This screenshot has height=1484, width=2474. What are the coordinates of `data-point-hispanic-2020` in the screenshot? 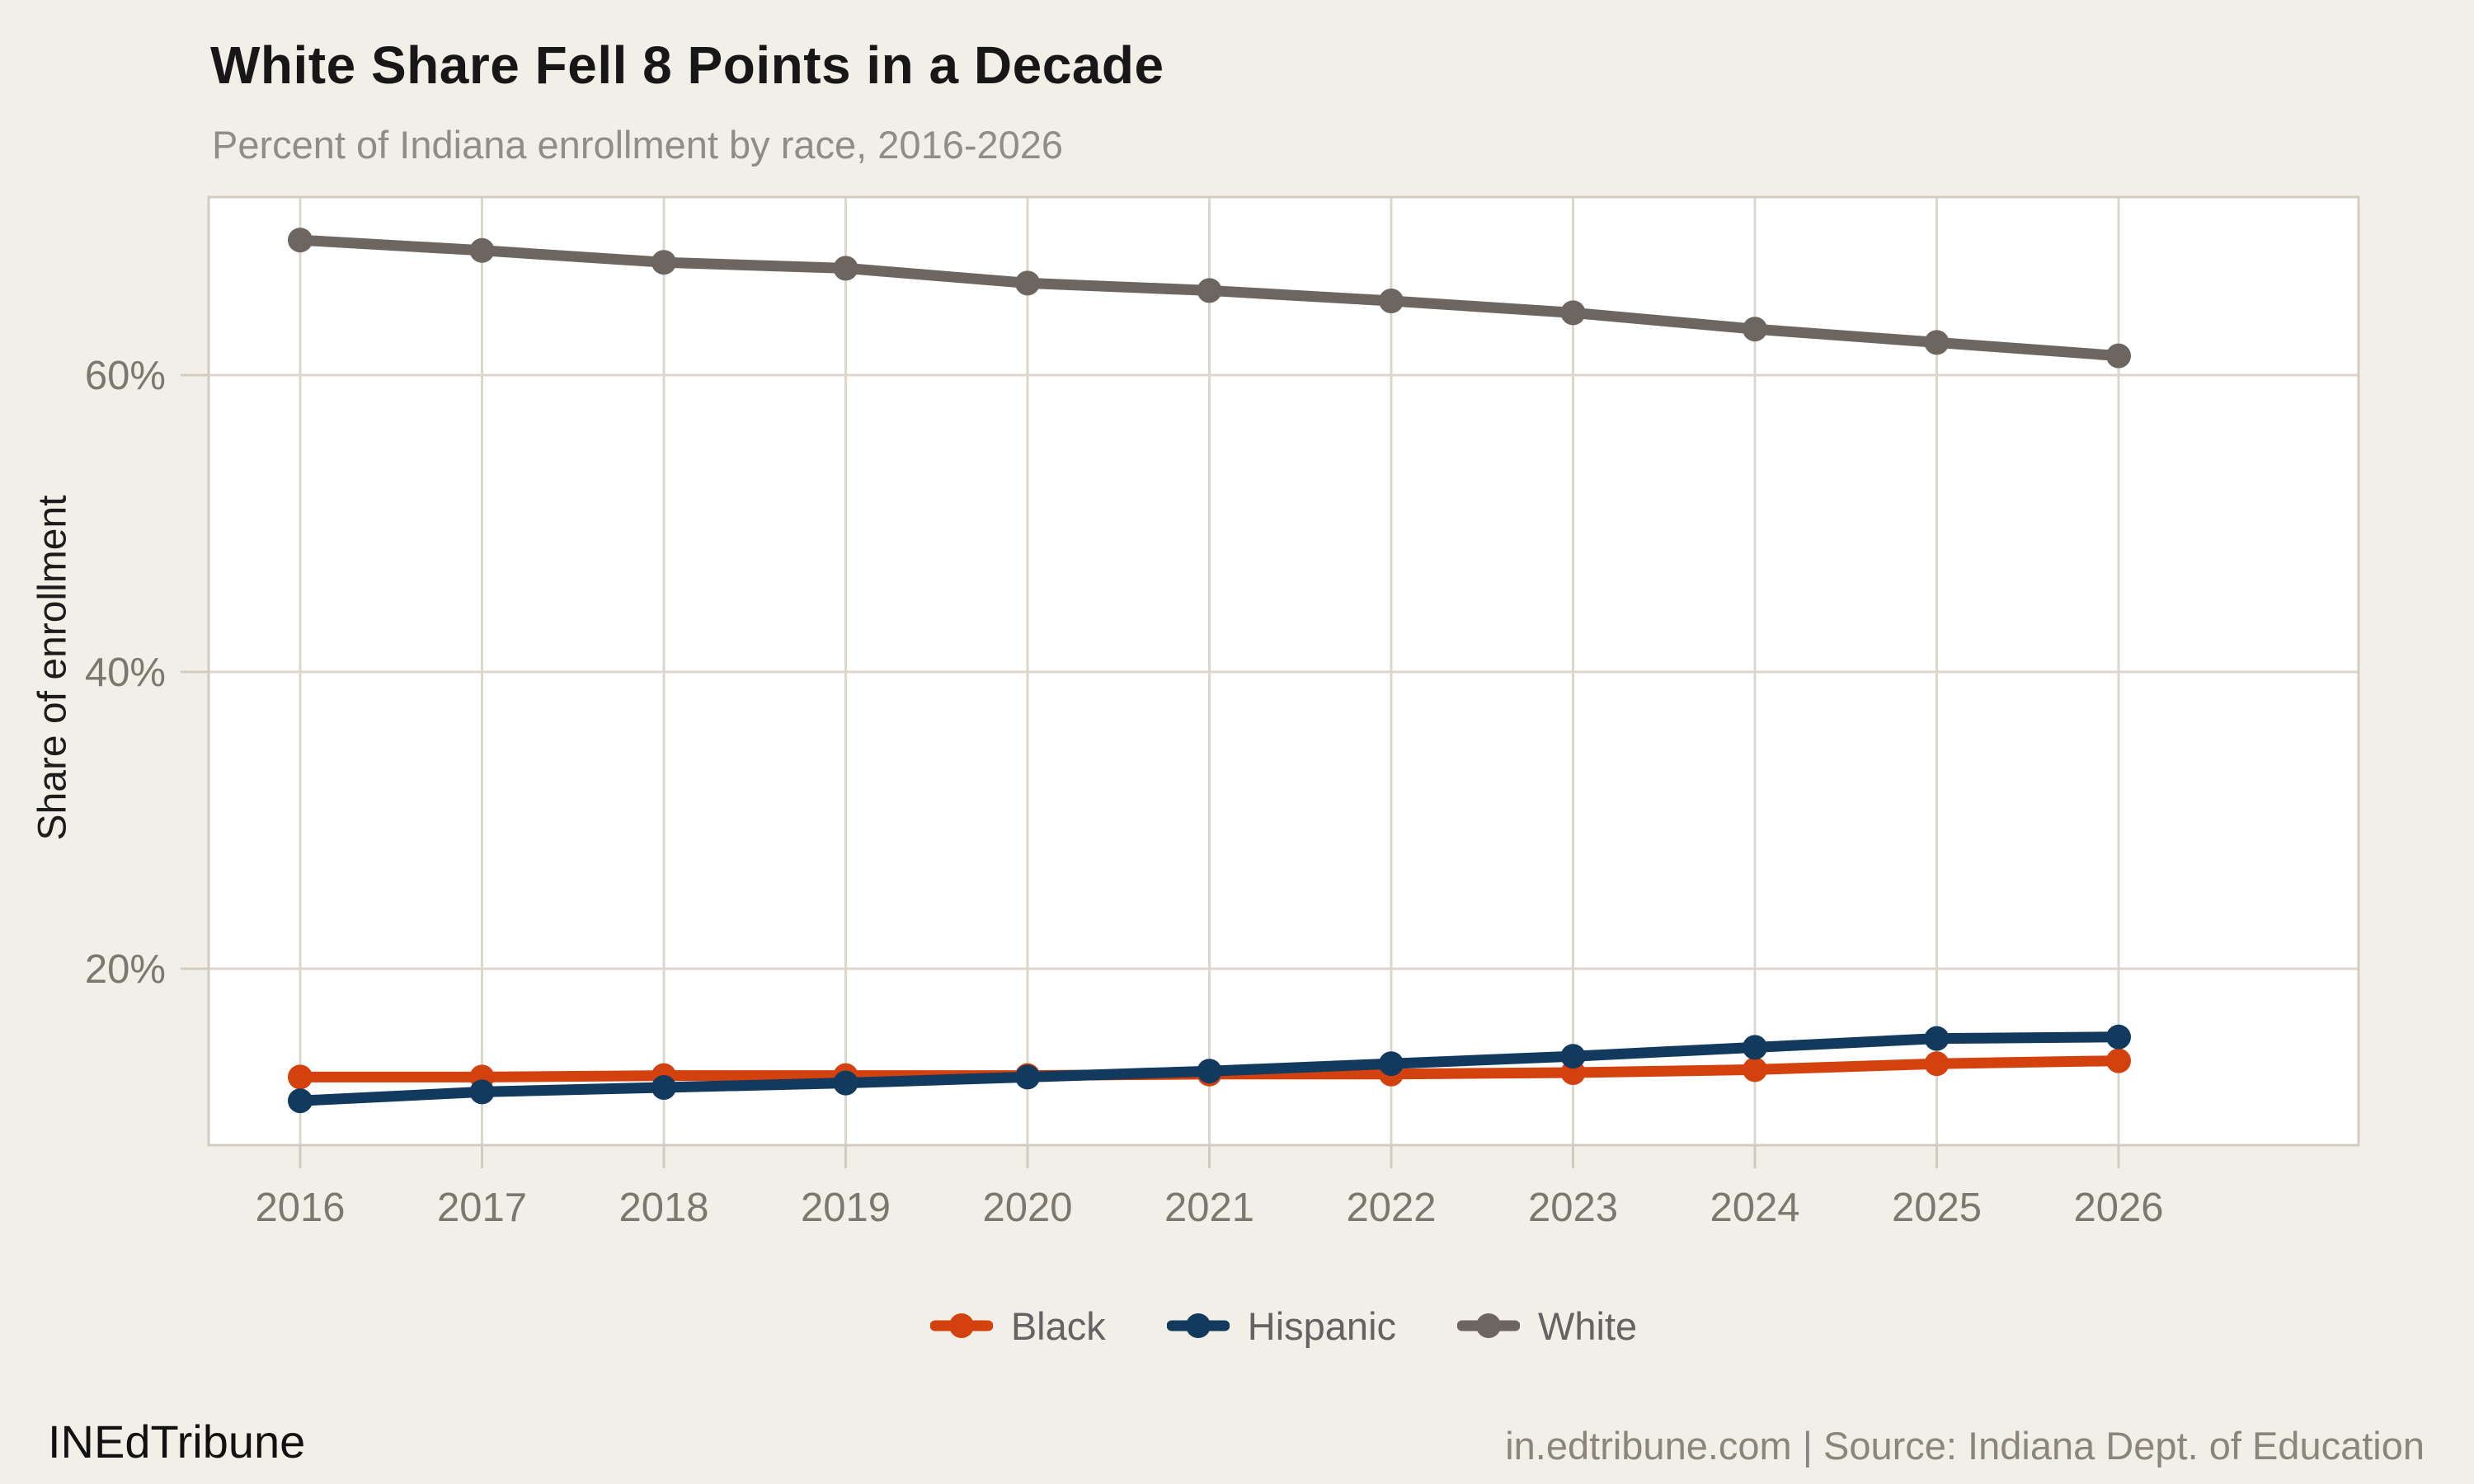 It's located at (1027, 1077).